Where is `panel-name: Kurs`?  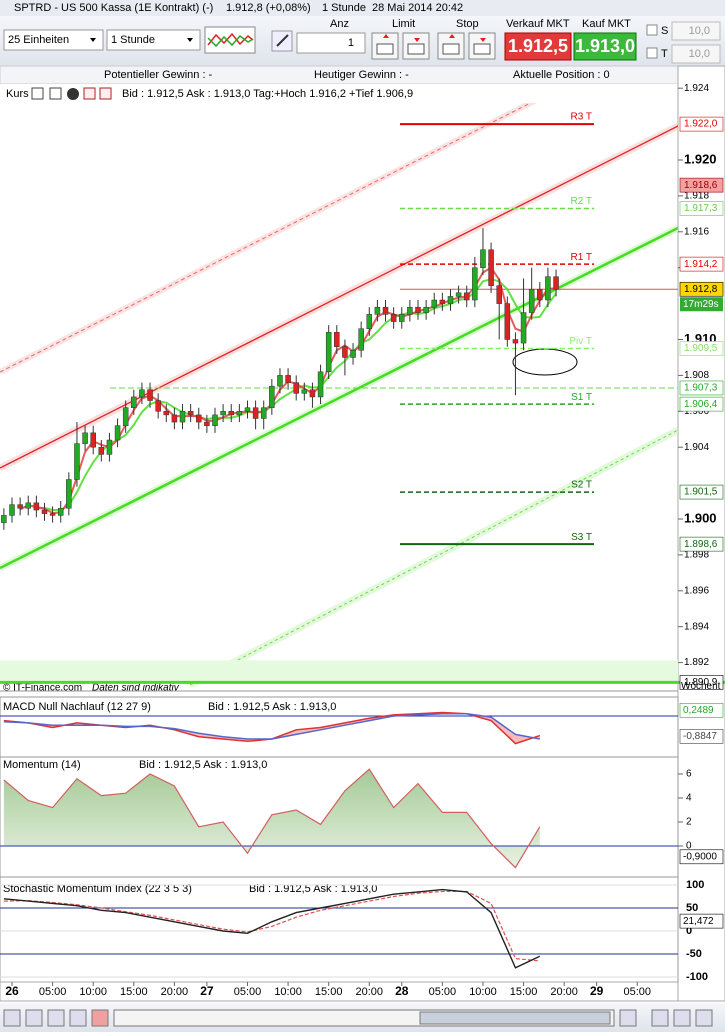
panel-name: Kurs is located at coordinates (17, 94).